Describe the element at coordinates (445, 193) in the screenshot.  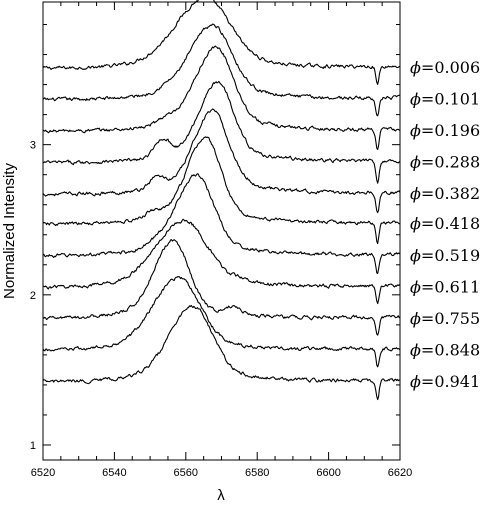
I see `phase-label: ϕ=0.382` at that location.